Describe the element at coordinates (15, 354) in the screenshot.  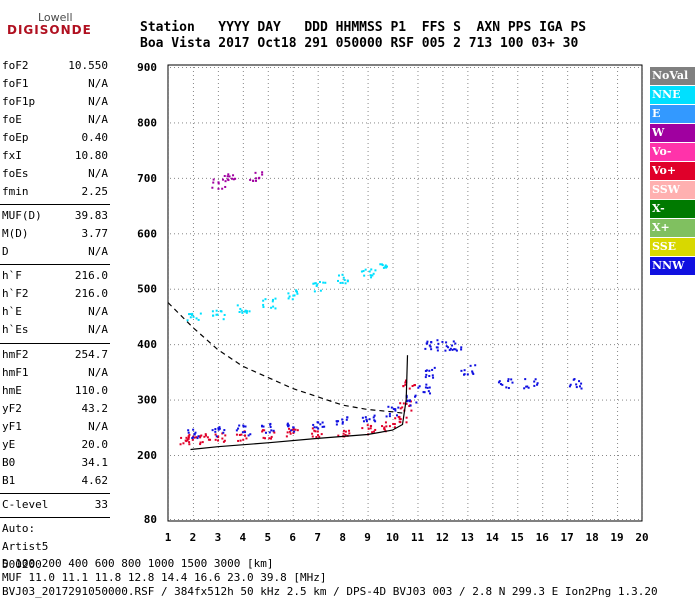
I see `param-label: hmF2` at that location.